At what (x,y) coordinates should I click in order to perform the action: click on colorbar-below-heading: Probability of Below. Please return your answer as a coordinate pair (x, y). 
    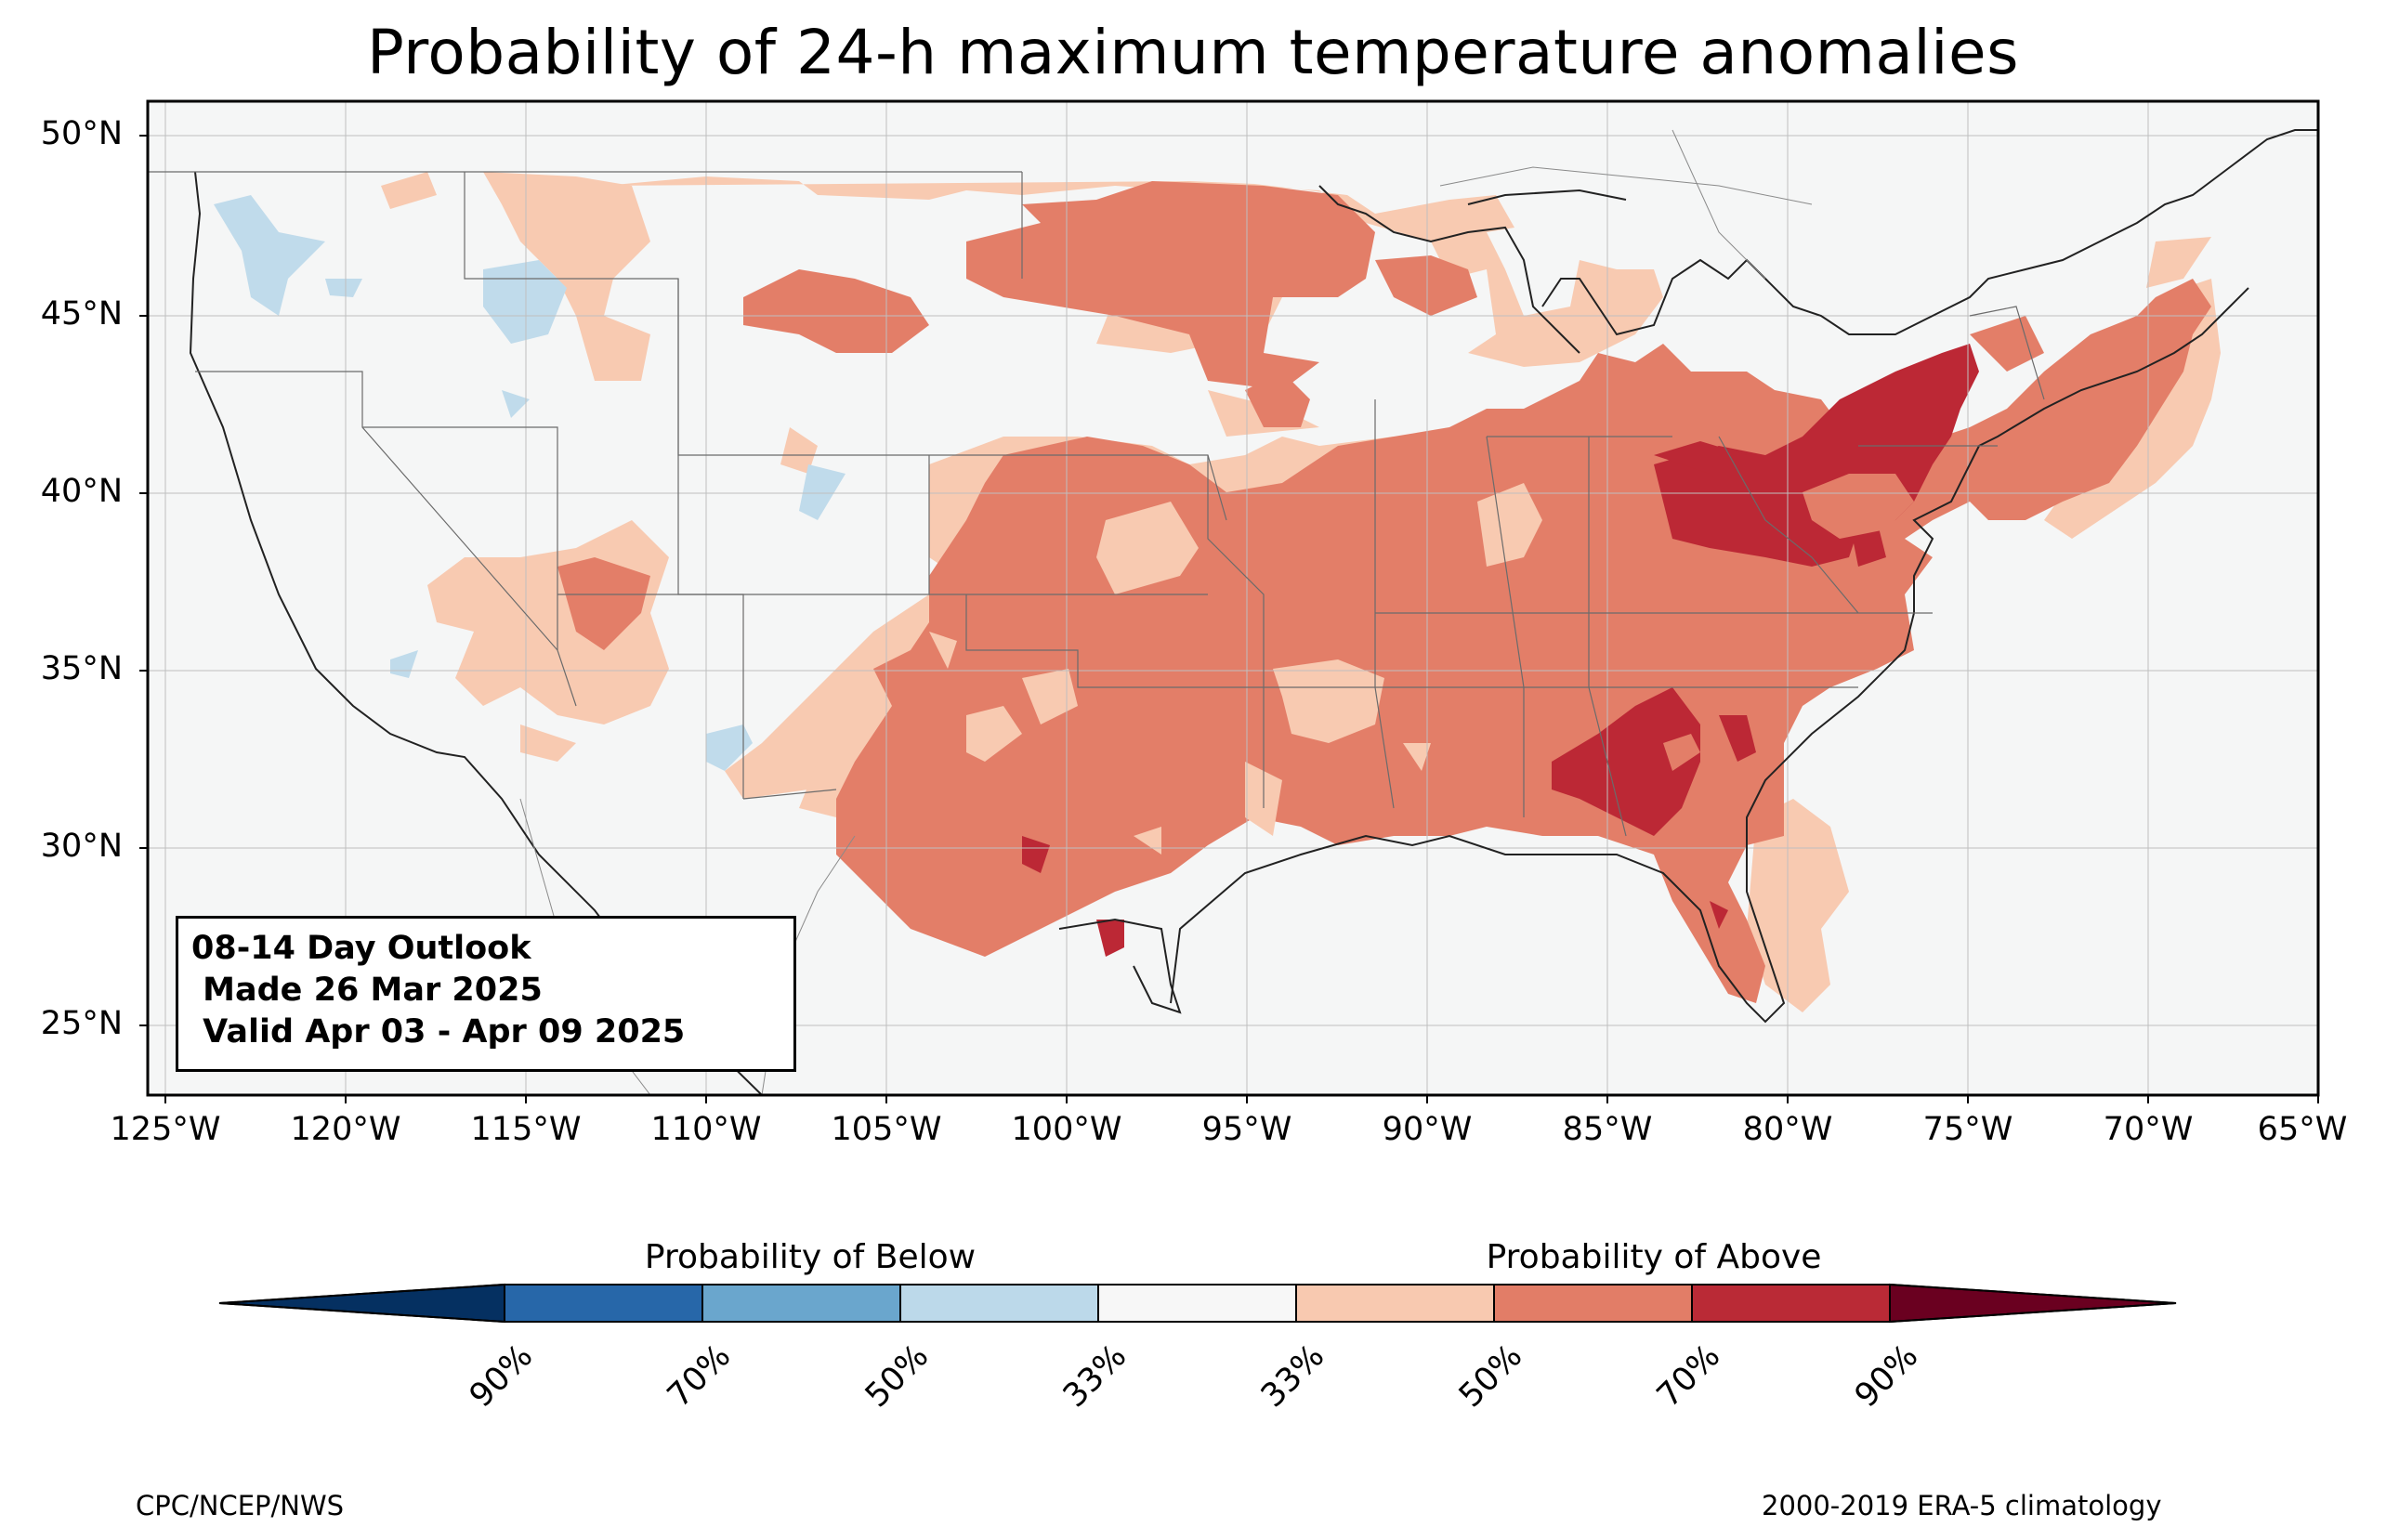
    Looking at the image, I should click on (810, 1257).